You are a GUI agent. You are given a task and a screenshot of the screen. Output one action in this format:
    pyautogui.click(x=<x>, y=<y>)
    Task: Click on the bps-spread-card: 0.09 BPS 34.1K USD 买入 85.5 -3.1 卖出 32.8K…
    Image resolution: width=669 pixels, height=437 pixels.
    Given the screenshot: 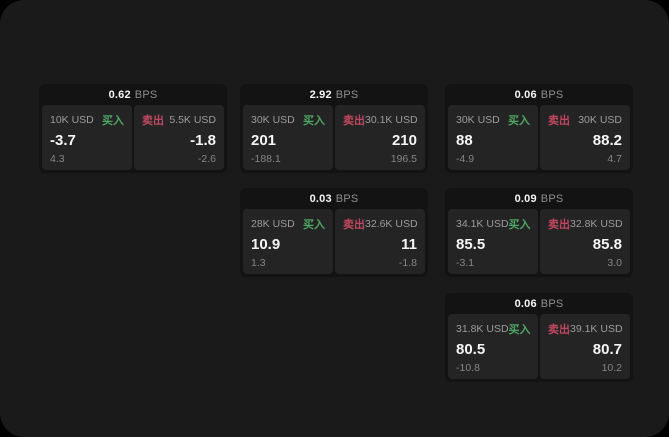 What is the action you would take?
    pyautogui.click(x=539, y=232)
    